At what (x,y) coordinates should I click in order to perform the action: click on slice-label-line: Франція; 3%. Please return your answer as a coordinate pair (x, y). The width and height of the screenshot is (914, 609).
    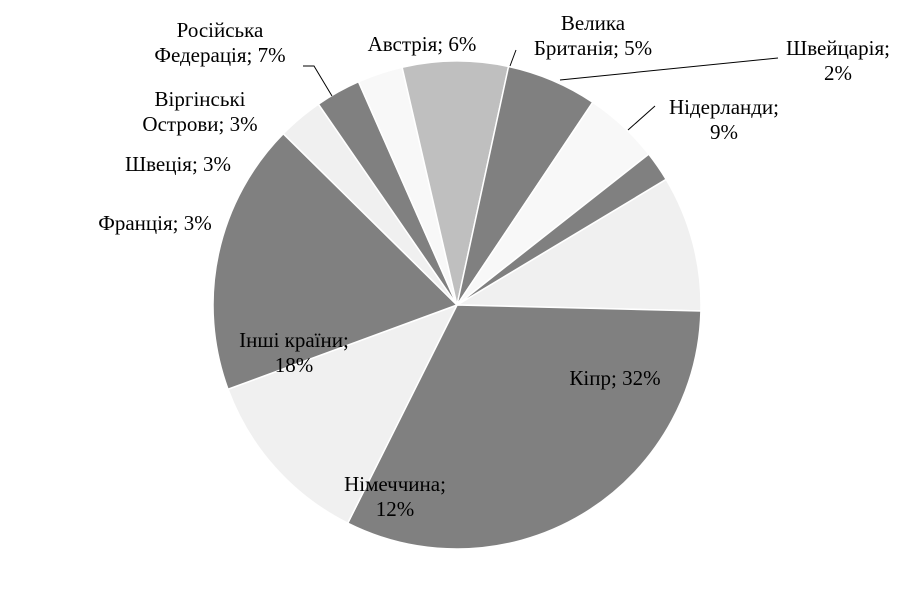
    Looking at the image, I should click on (154, 223).